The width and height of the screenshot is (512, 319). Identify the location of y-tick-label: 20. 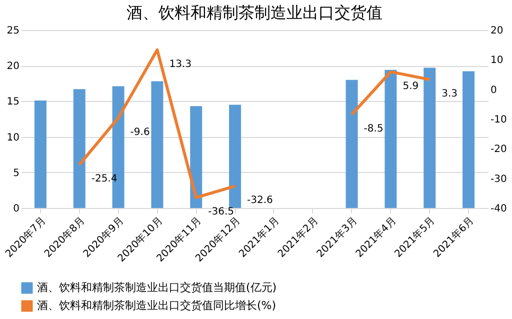
(13, 66).